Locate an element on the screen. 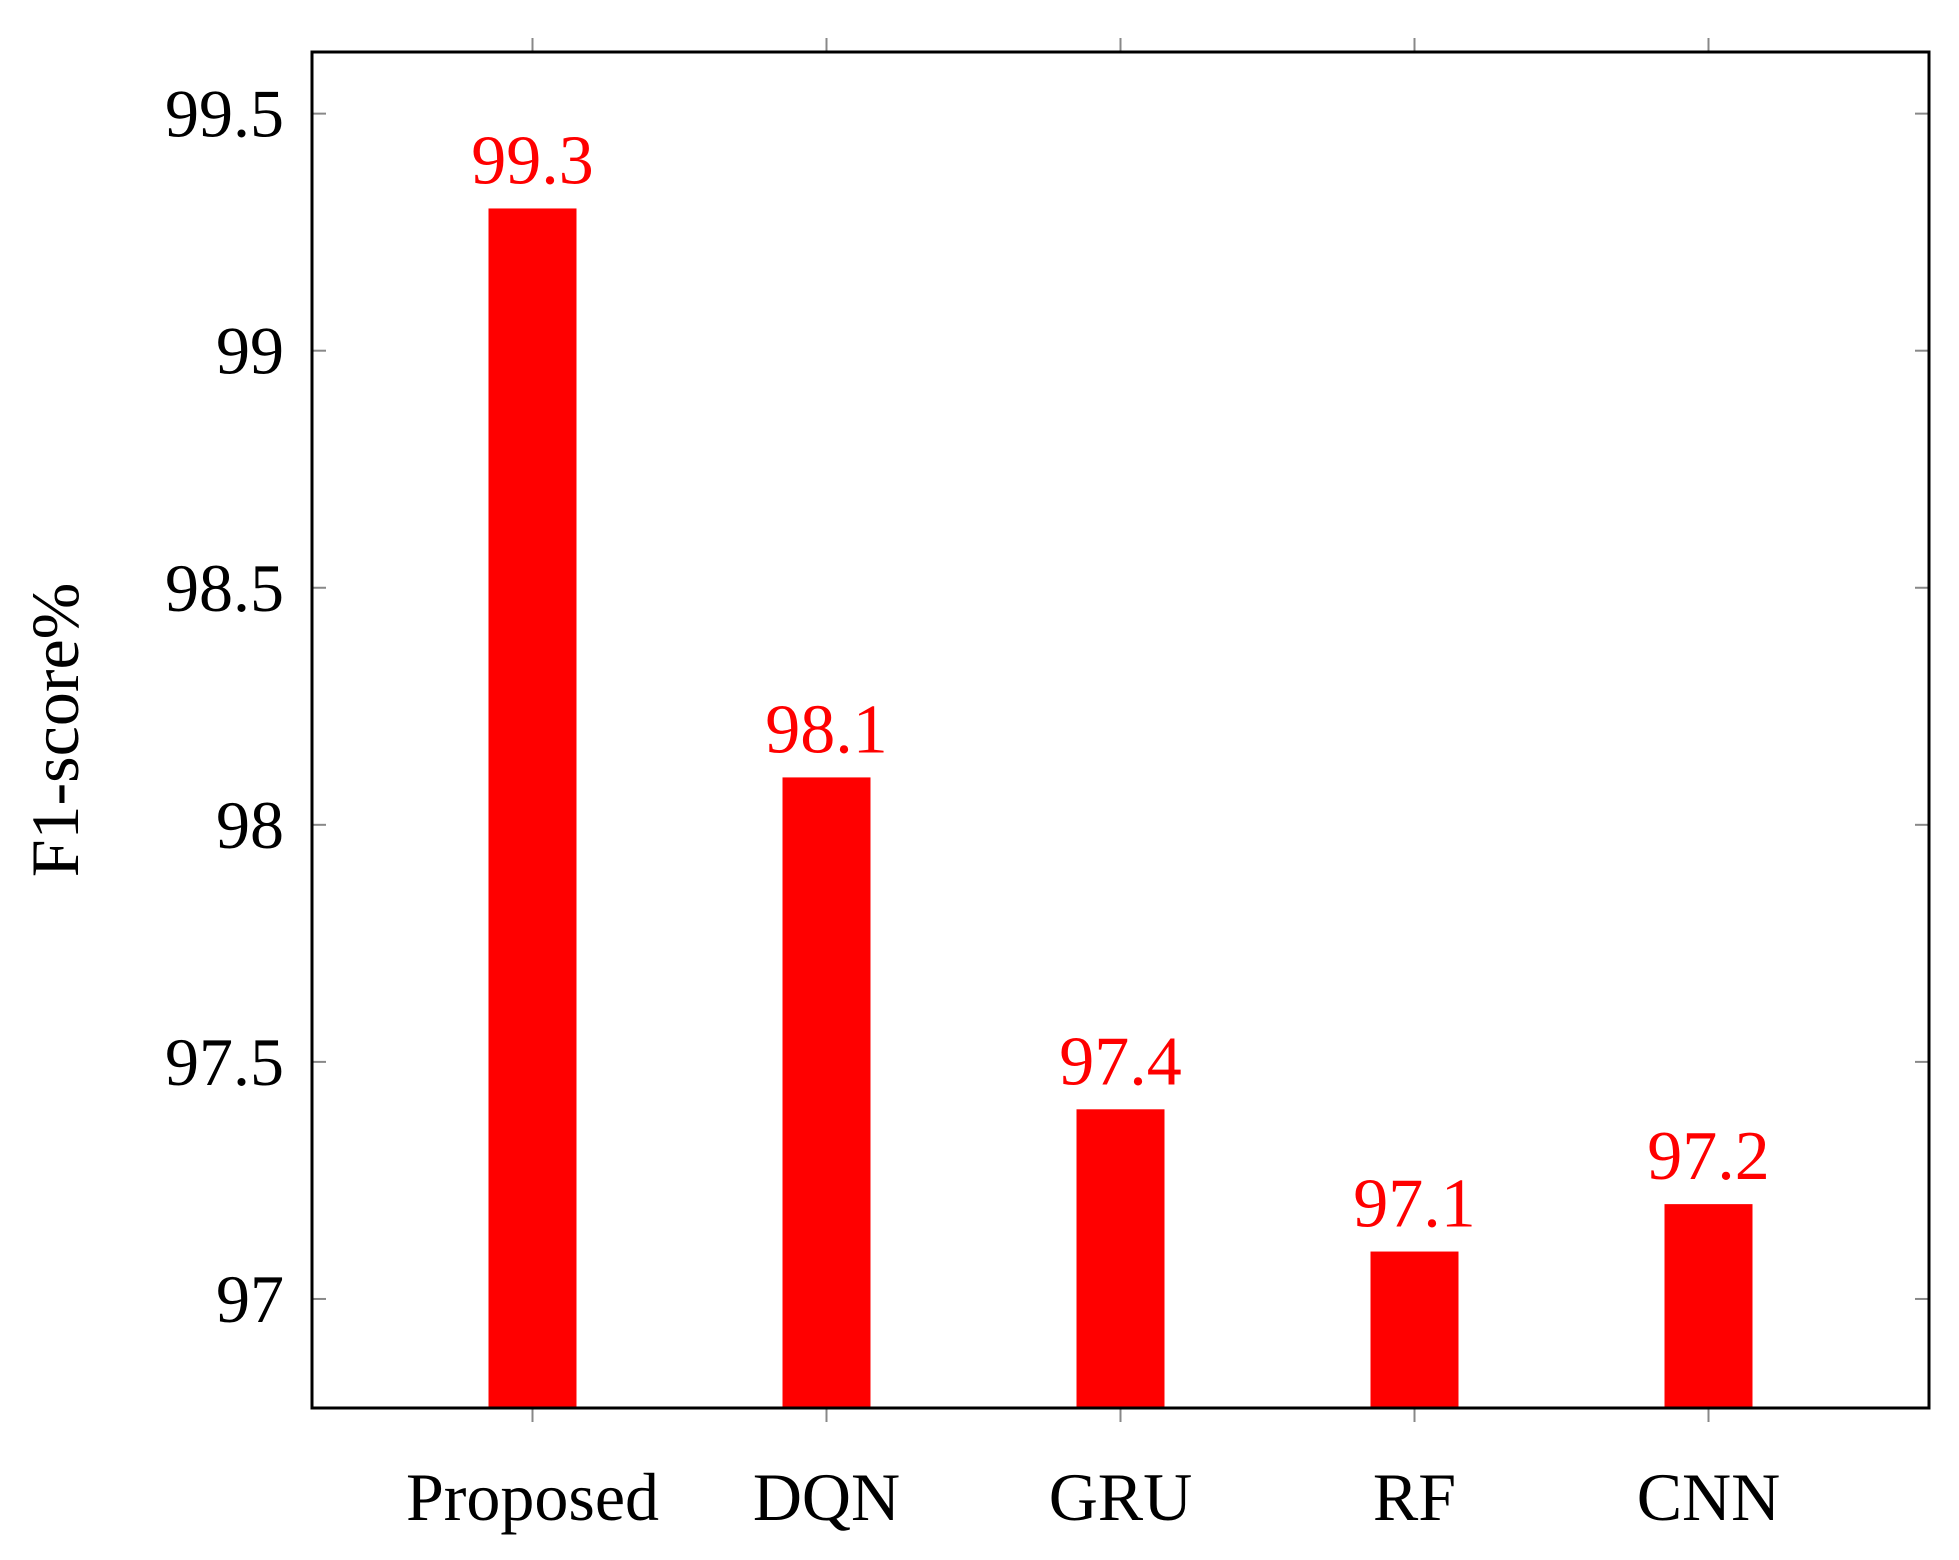 The height and width of the screenshot is (1560, 1959). bar-rf is located at coordinates (1414, 1329).